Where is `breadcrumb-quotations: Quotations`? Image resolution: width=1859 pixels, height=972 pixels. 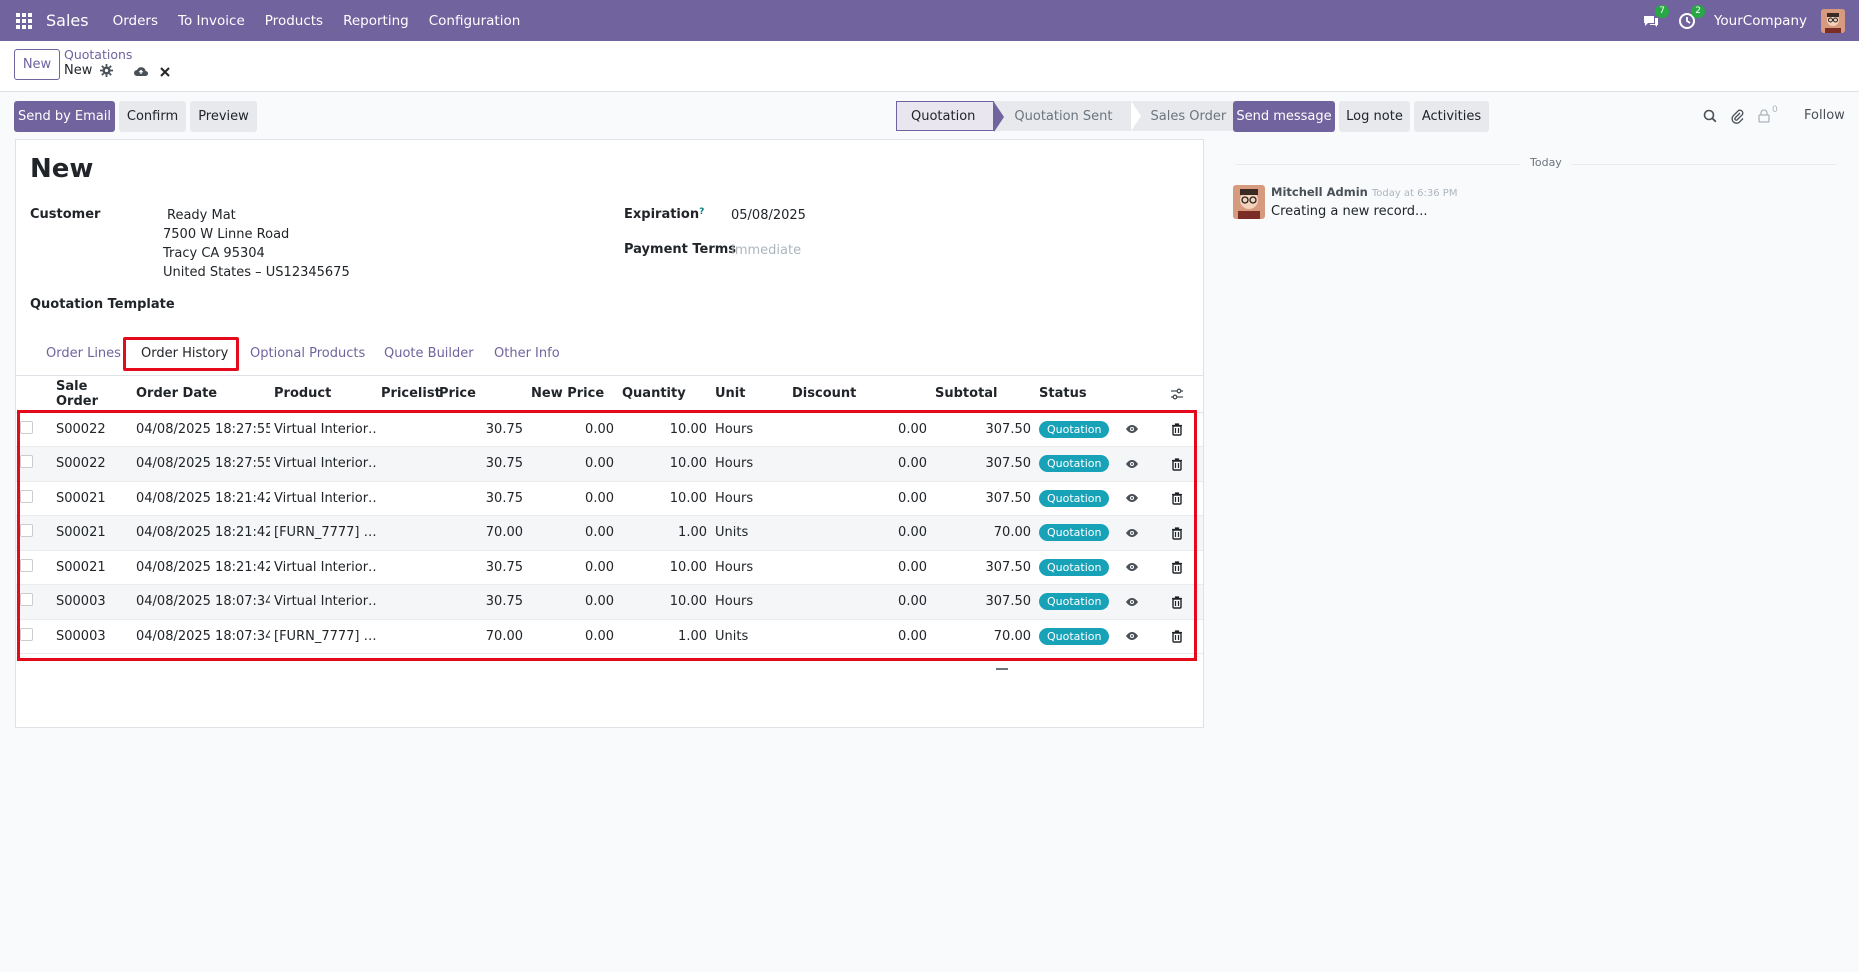 breadcrumb-quotations: Quotations is located at coordinates (98, 54).